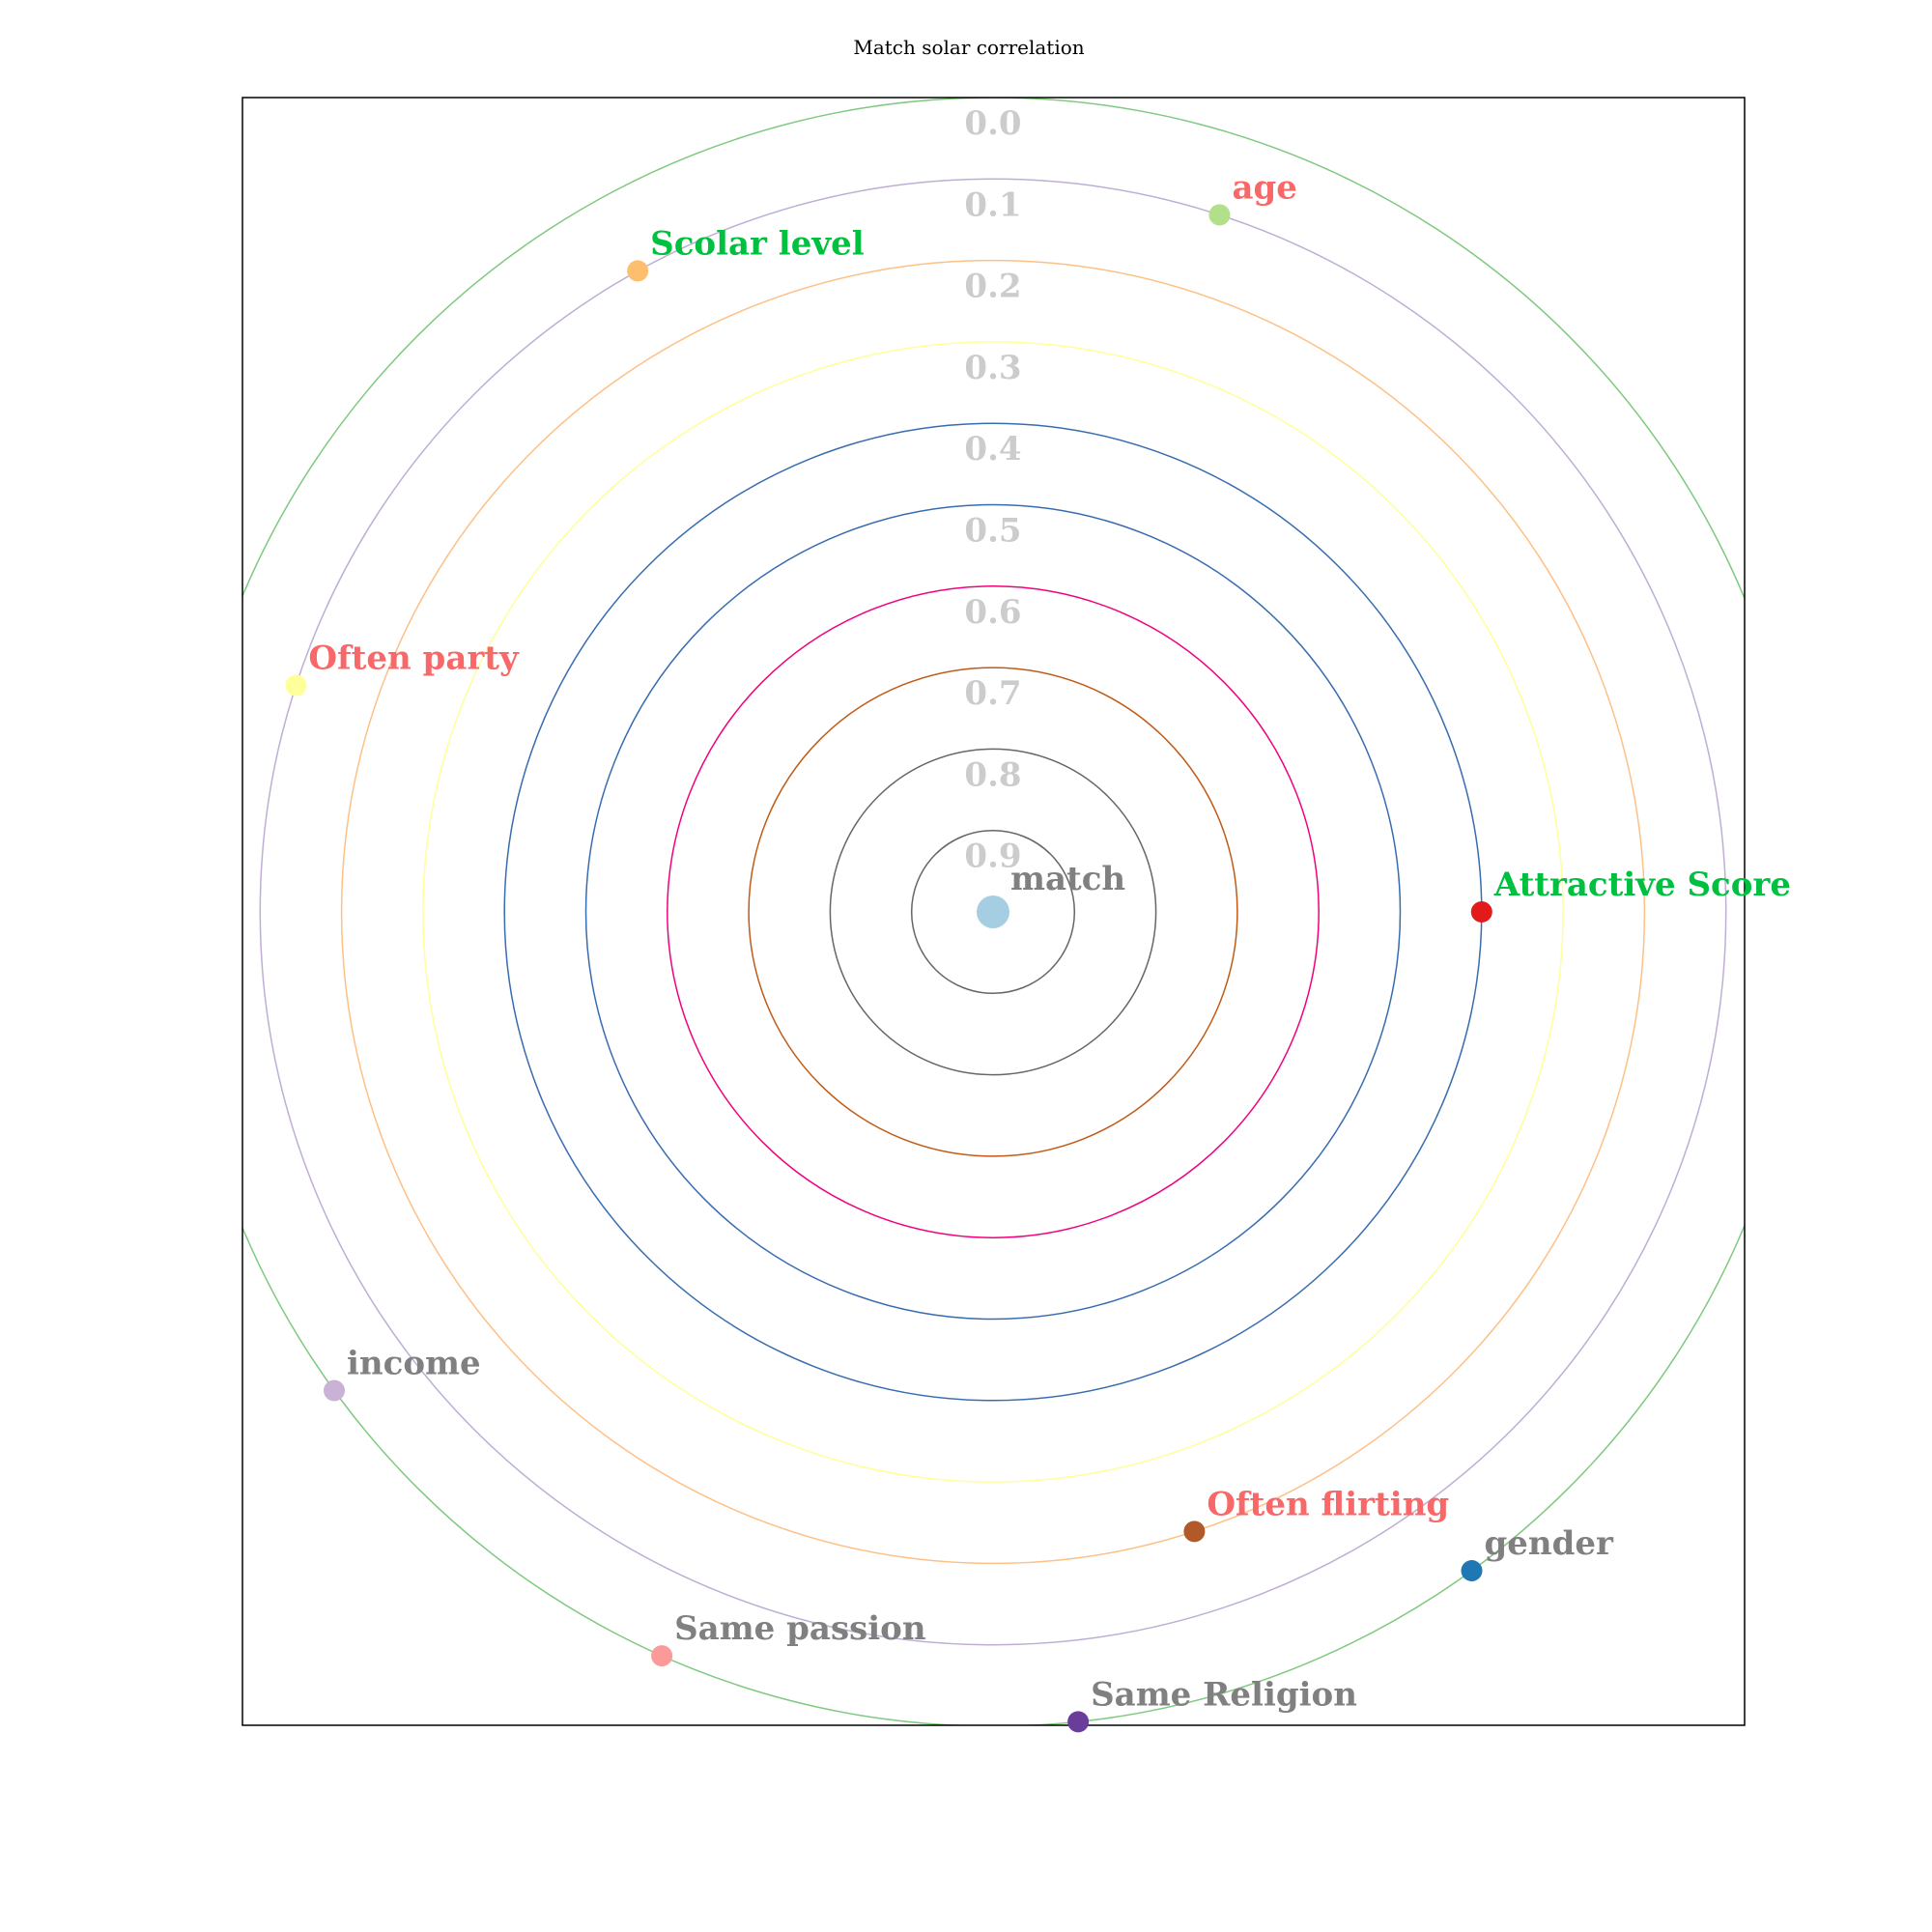 The image size is (1932, 1932). I want to click on ring-label-5: 0.5, so click(992, 531).